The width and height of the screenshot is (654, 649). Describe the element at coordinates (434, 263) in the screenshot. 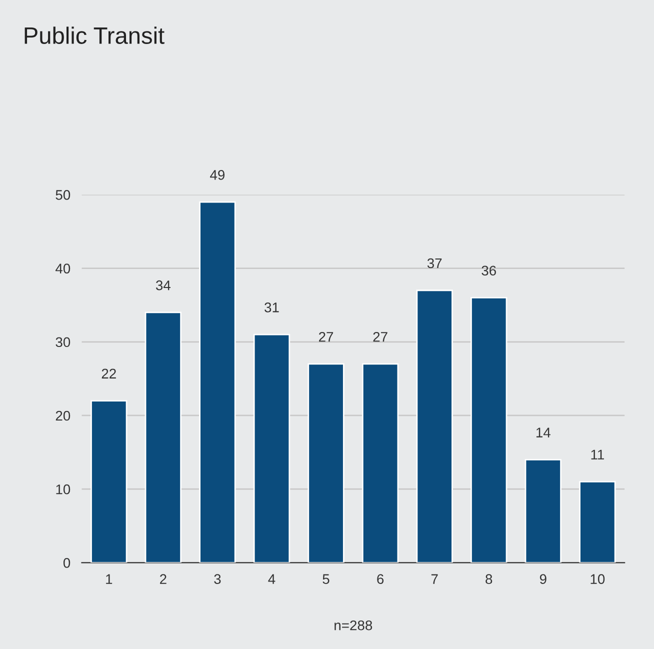

I see `data-label: 37` at that location.